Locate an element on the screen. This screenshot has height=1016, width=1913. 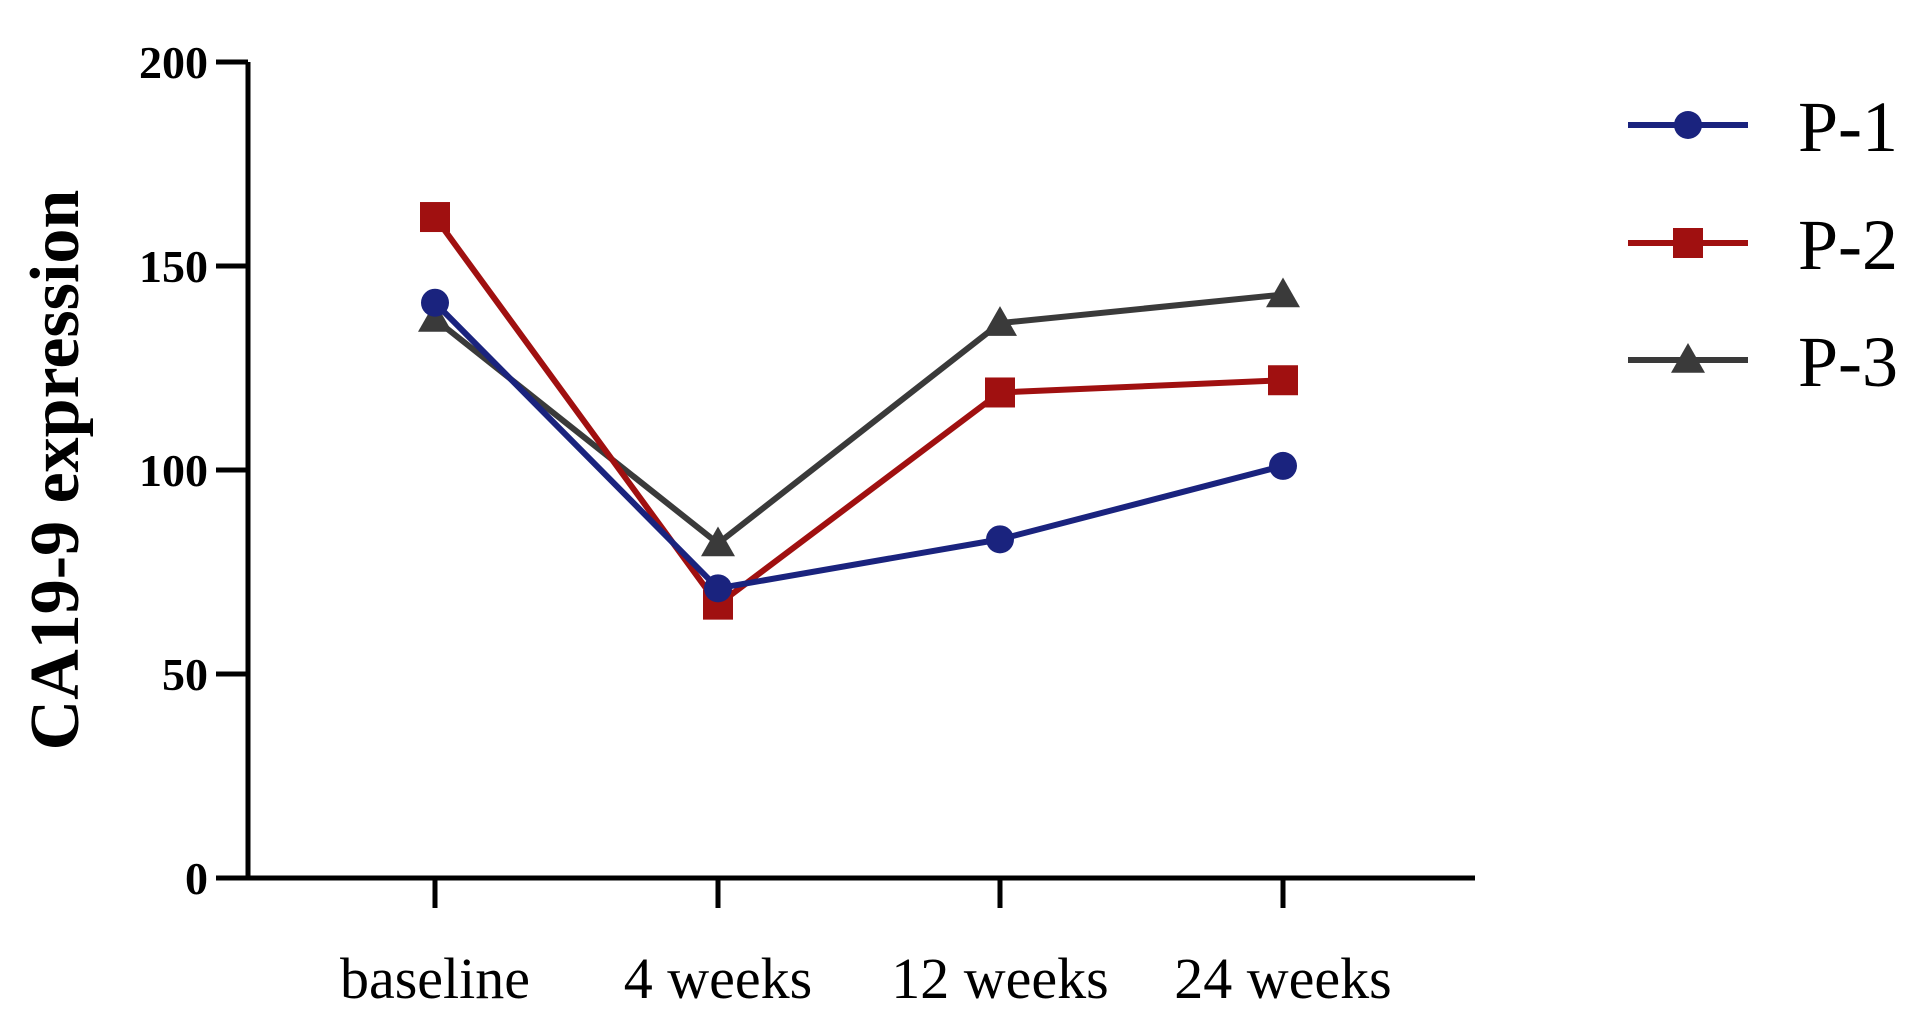
legend-item: P-3 is located at coordinates (1763, 362).